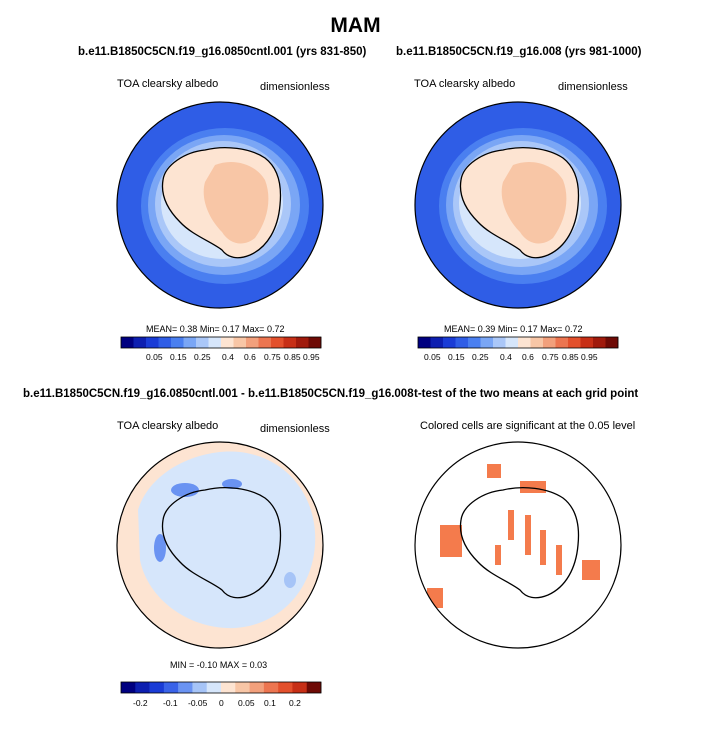  I want to click on panel-2-units-label: dimensionless, so click(593, 87).